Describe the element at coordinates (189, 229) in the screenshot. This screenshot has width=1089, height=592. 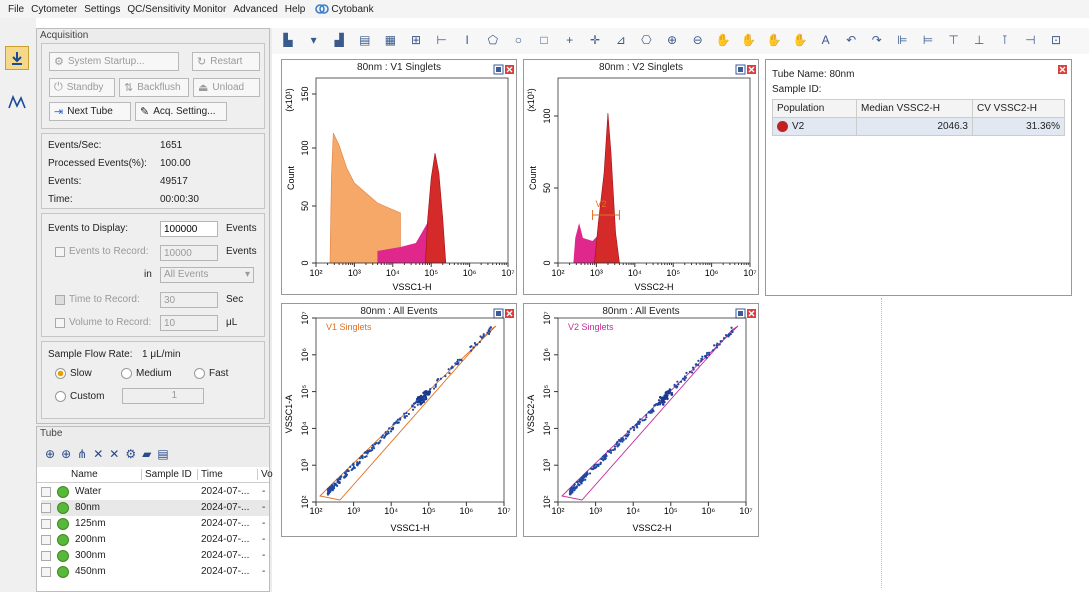
I see `events-to-display-input` at that location.